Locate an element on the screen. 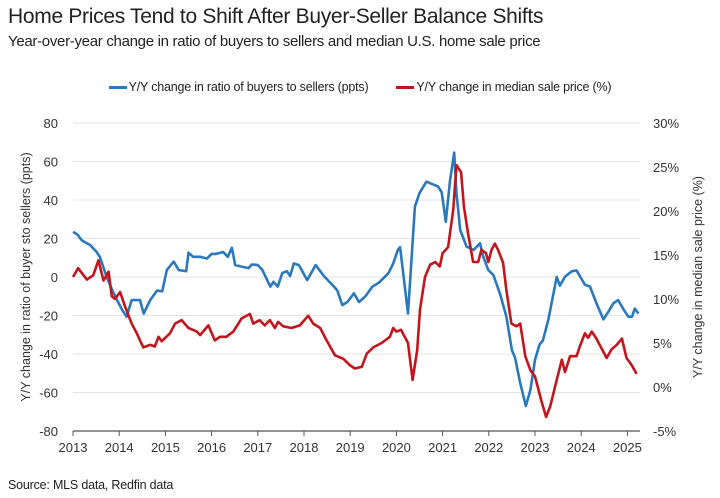  y-left-tick-label: 60 is located at coordinates (51, 162).